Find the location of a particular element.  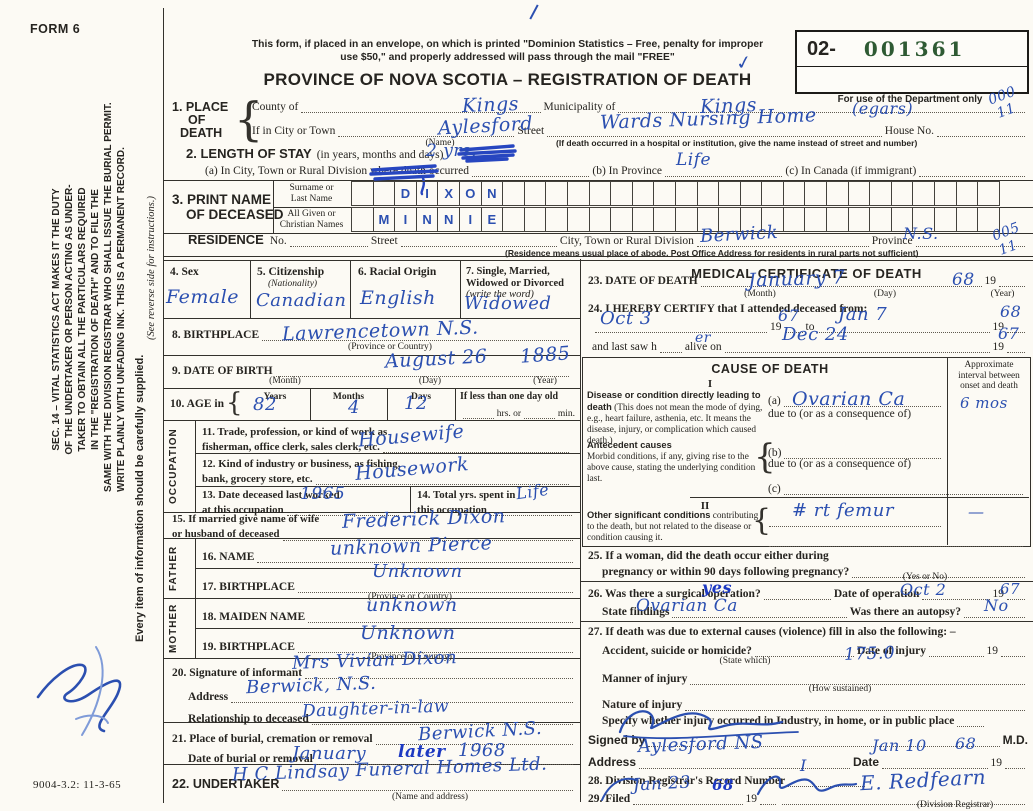

dod-year-field is located at coordinates (1012, 279).